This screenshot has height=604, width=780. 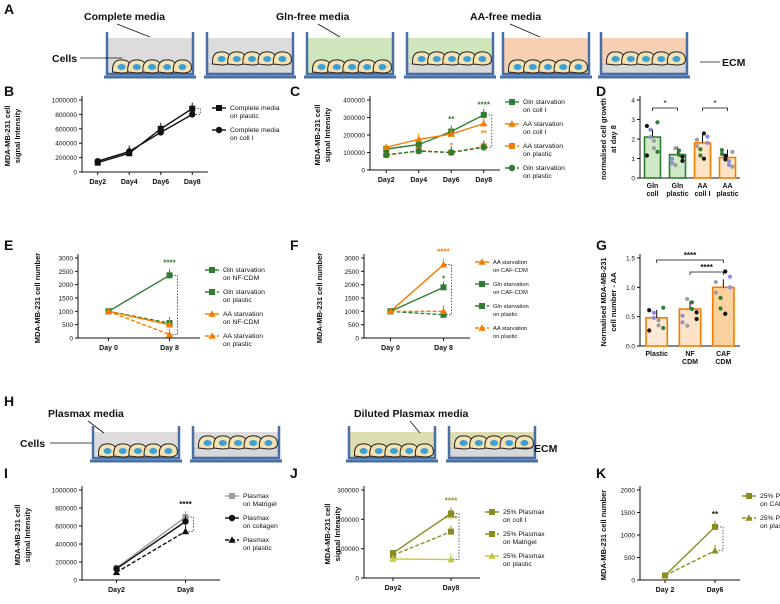 What do you see at coordinates (185, 504) in the screenshot?
I see `sig-stars-i-0: ****` at bounding box center [185, 504].